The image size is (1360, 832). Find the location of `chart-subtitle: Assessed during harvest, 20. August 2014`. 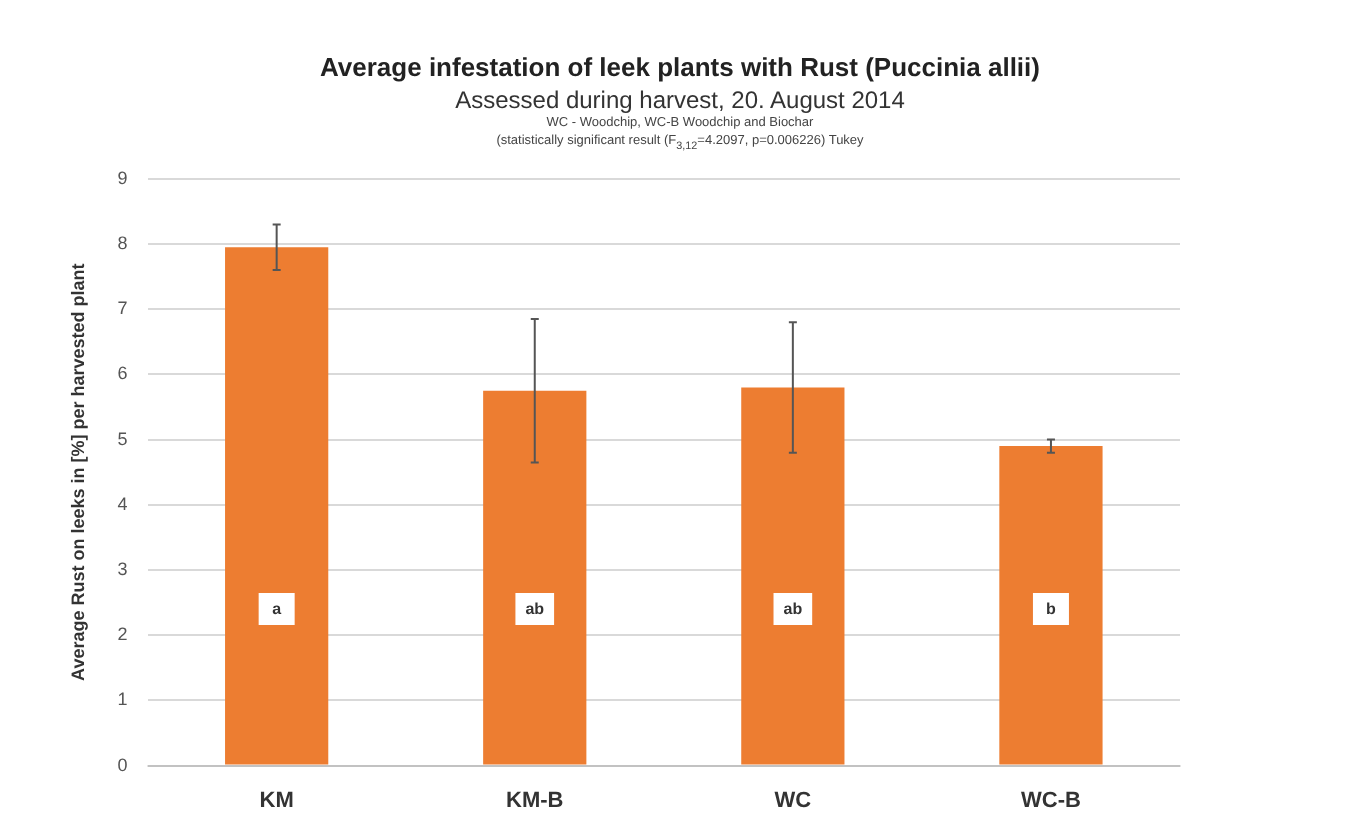

chart-subtitle: Assessed during harvest, 20. August 2014 is located at coordinates (680, 100).